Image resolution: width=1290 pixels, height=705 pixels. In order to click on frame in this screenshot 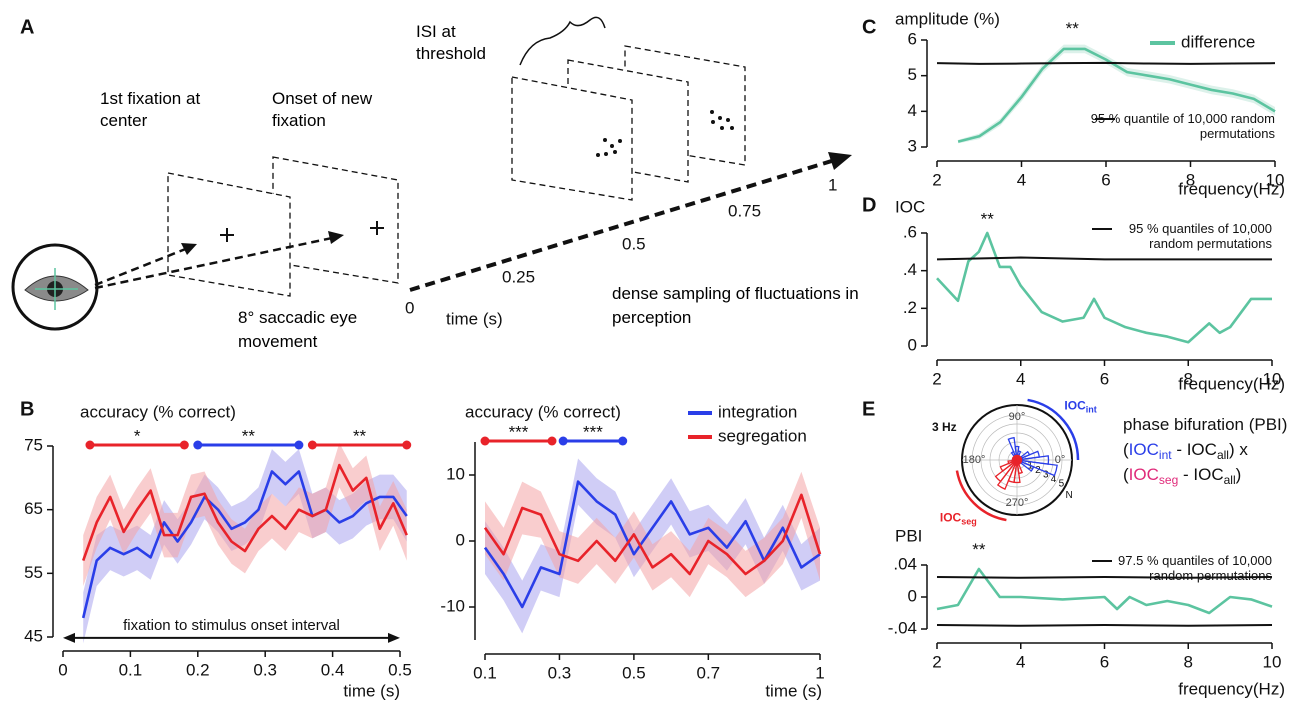, I will do `click(335, 220)`.